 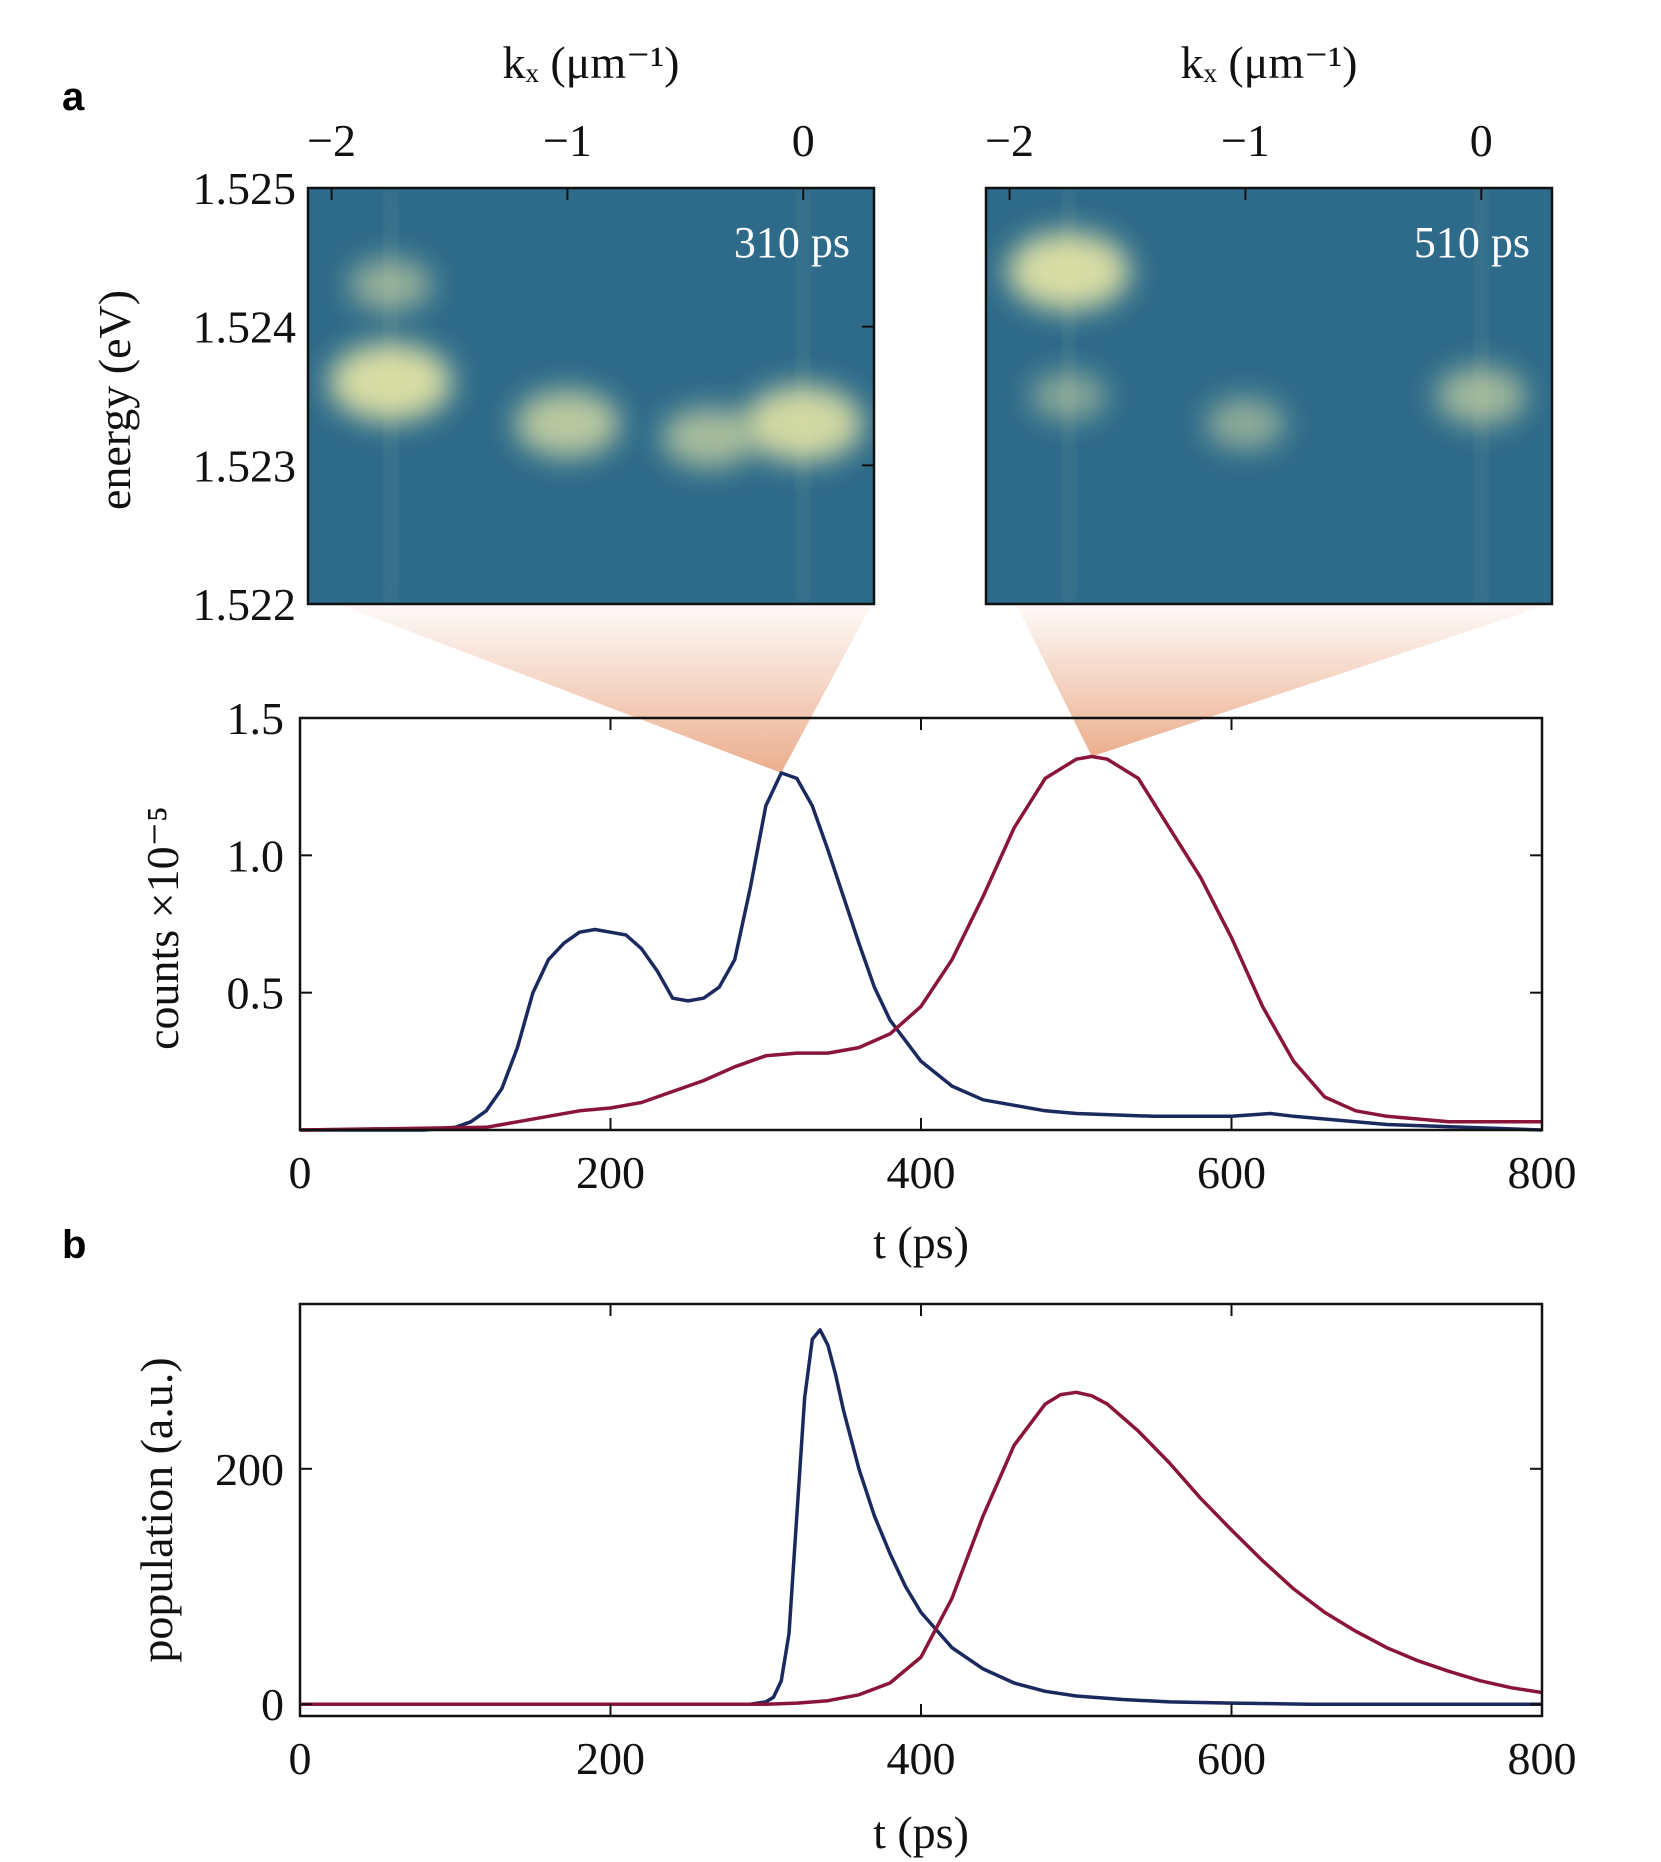 I want to click on energy-map-510ps: 510 ps −2 −1 0 kₓ (μm⁻¹), so click(x=1269, y=321).